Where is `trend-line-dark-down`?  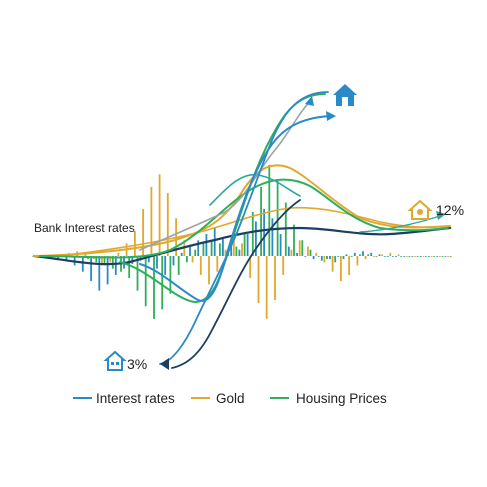
trend-line-dark-down is located at coordinates (236, 284).